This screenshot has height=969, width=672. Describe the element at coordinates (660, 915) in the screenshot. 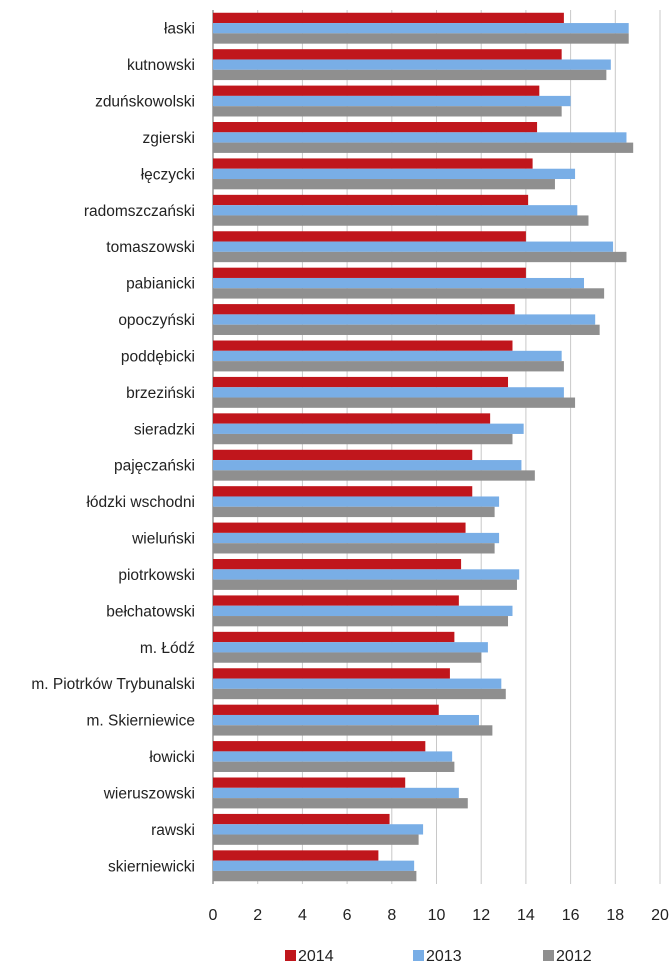

I see `x-tick-label: 20` at that location.